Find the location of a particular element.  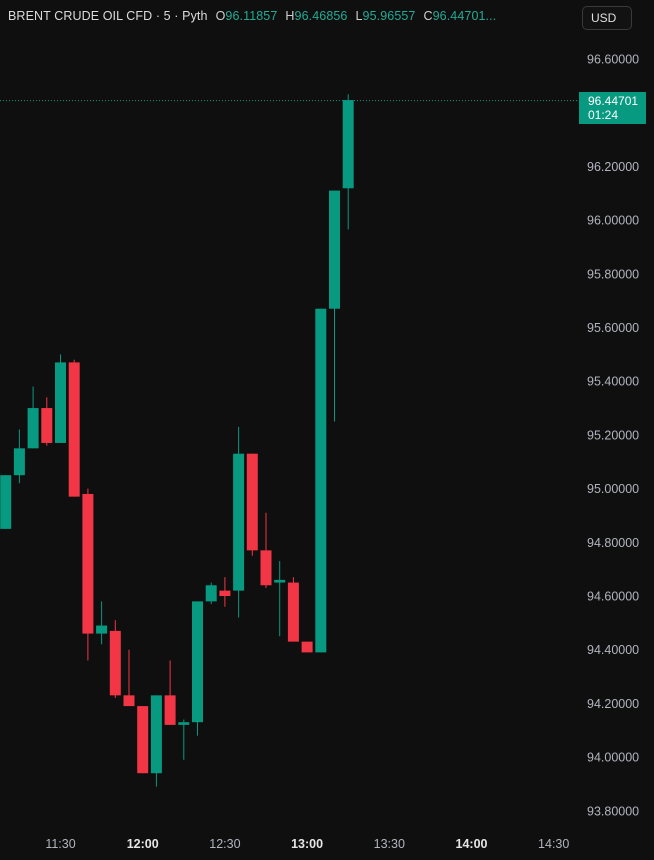

price-tick-label: 95.80000 is located at coordinates (613, 274).